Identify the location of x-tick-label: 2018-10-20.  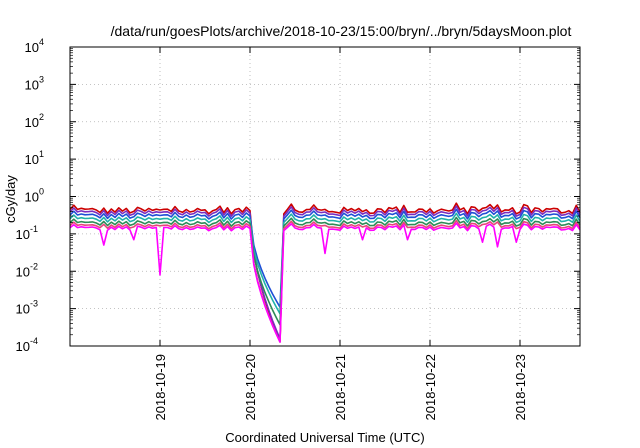
(250, 387).